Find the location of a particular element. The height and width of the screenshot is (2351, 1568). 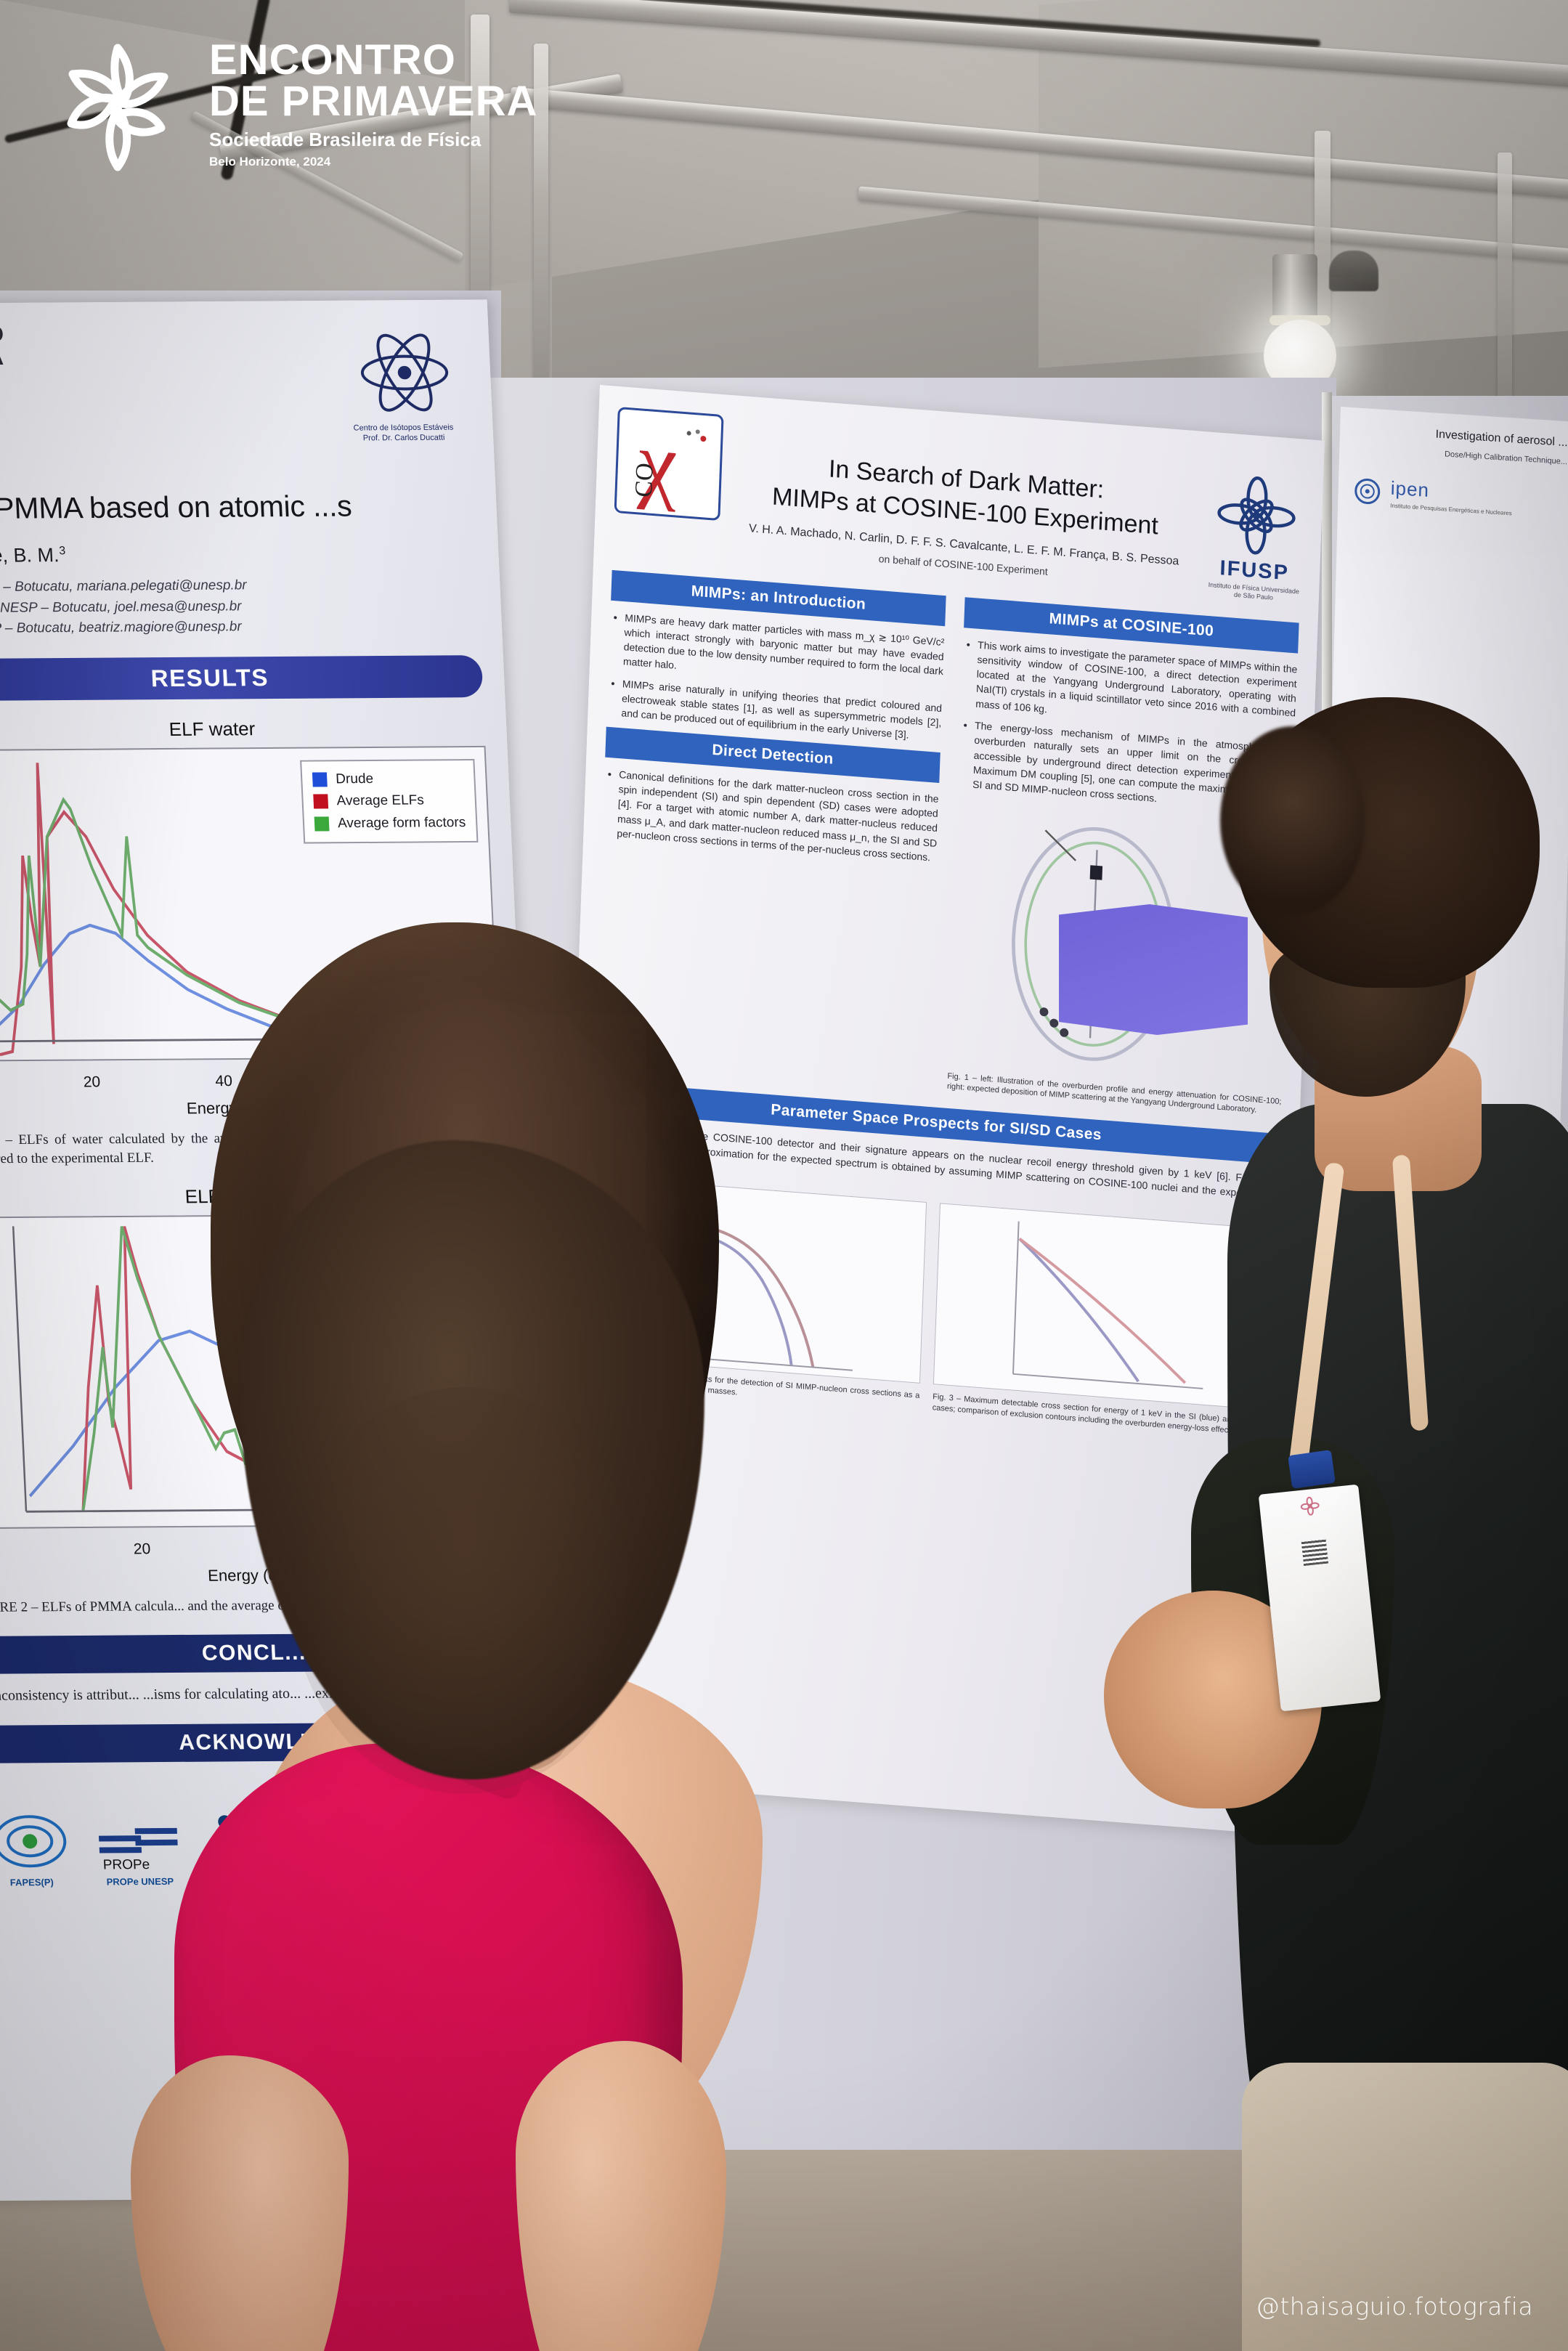

legend-swatch-average-form-factors is located at coordinates (322, 824).